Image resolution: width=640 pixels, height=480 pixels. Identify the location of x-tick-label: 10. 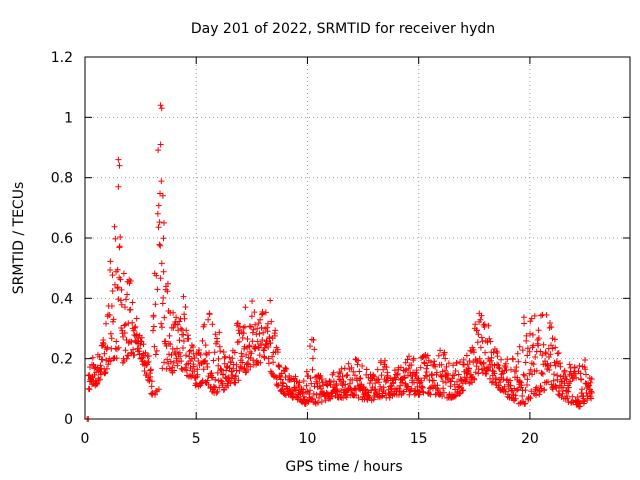
(308, 439).